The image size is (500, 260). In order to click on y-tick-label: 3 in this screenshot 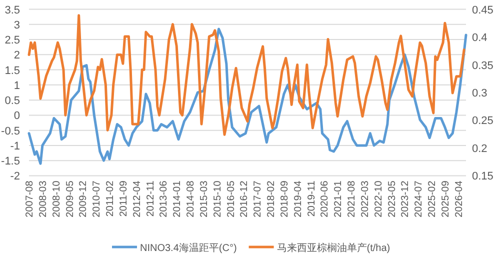, I will do `click(17, 25)`.